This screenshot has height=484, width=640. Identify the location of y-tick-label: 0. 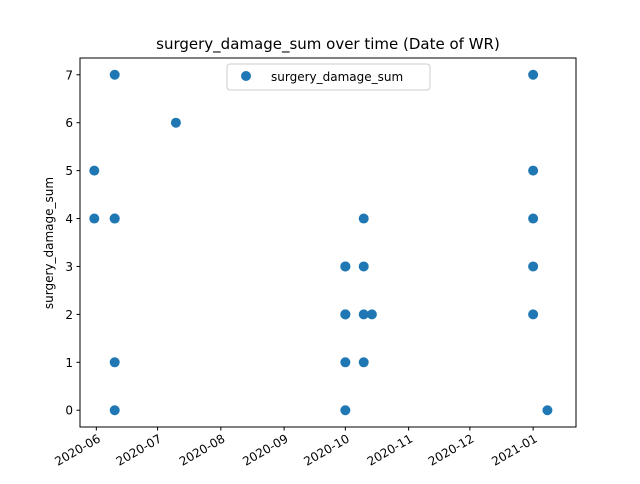
(69, 411).